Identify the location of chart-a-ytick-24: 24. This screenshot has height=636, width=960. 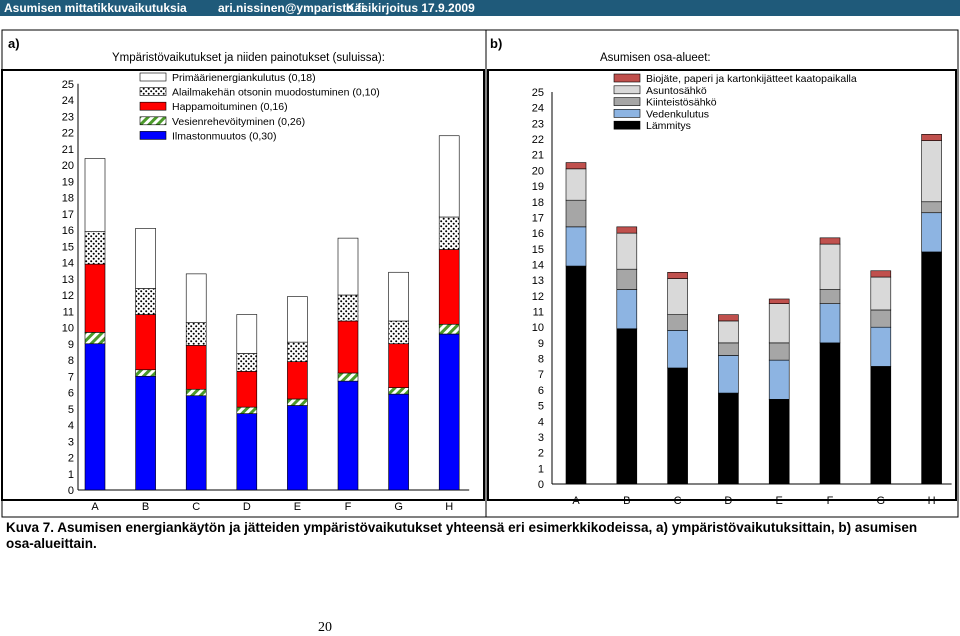
(68, 101).